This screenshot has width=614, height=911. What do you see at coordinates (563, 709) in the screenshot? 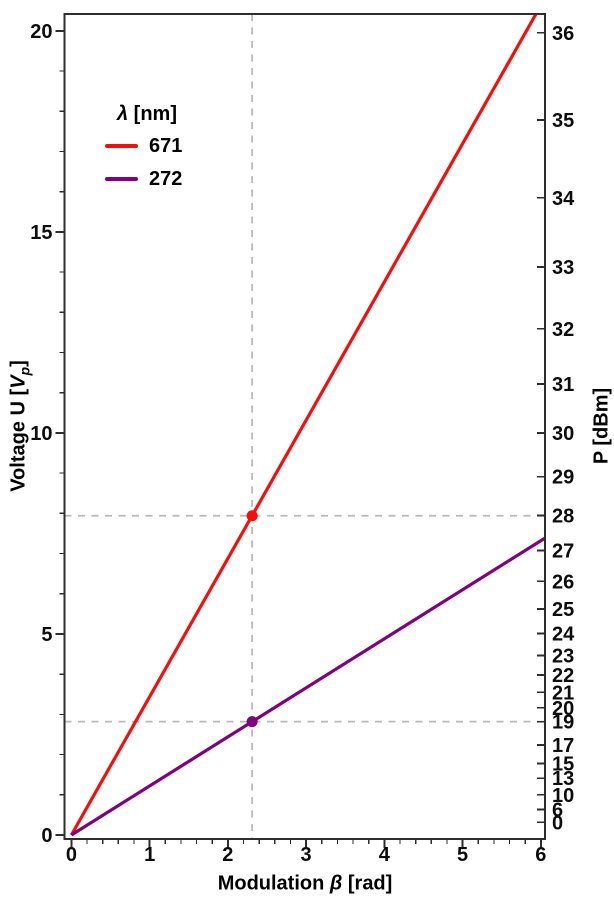
I see `y-right-tick-label: 20` at bounding box center [563, 709].